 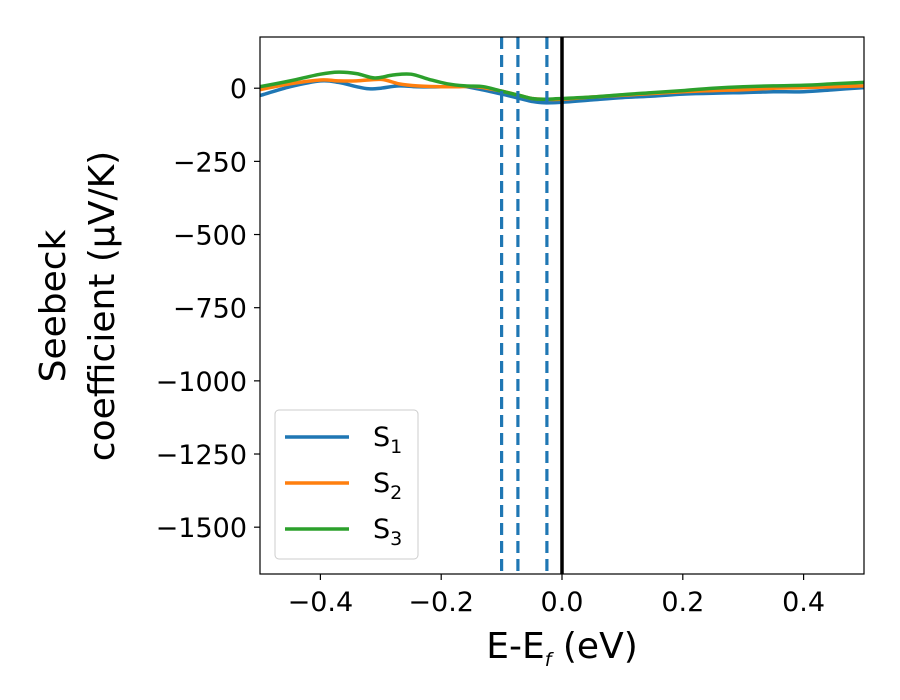 I want to click on x-axis-label: E-Ef (eV), so click(x=562, y=648).